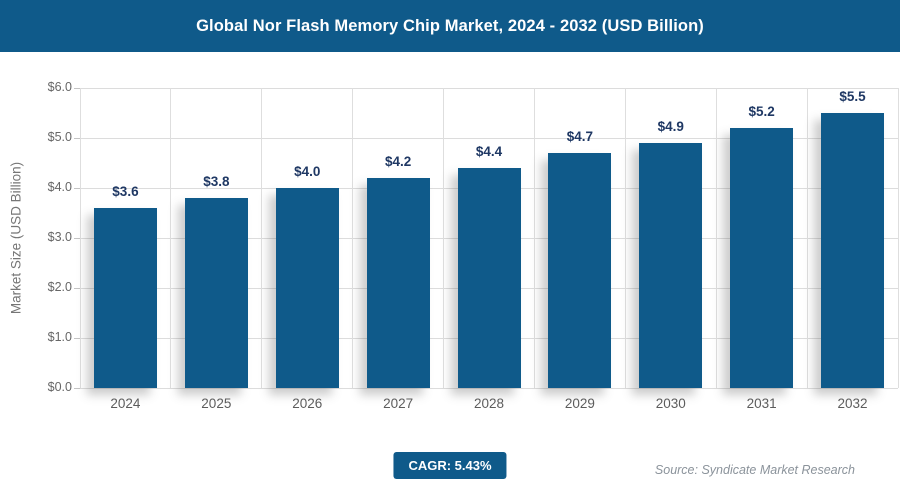  Describe the element at coordinates (59, 87) in the screenshot. I see `y-tick-label: $6.0` at that location.